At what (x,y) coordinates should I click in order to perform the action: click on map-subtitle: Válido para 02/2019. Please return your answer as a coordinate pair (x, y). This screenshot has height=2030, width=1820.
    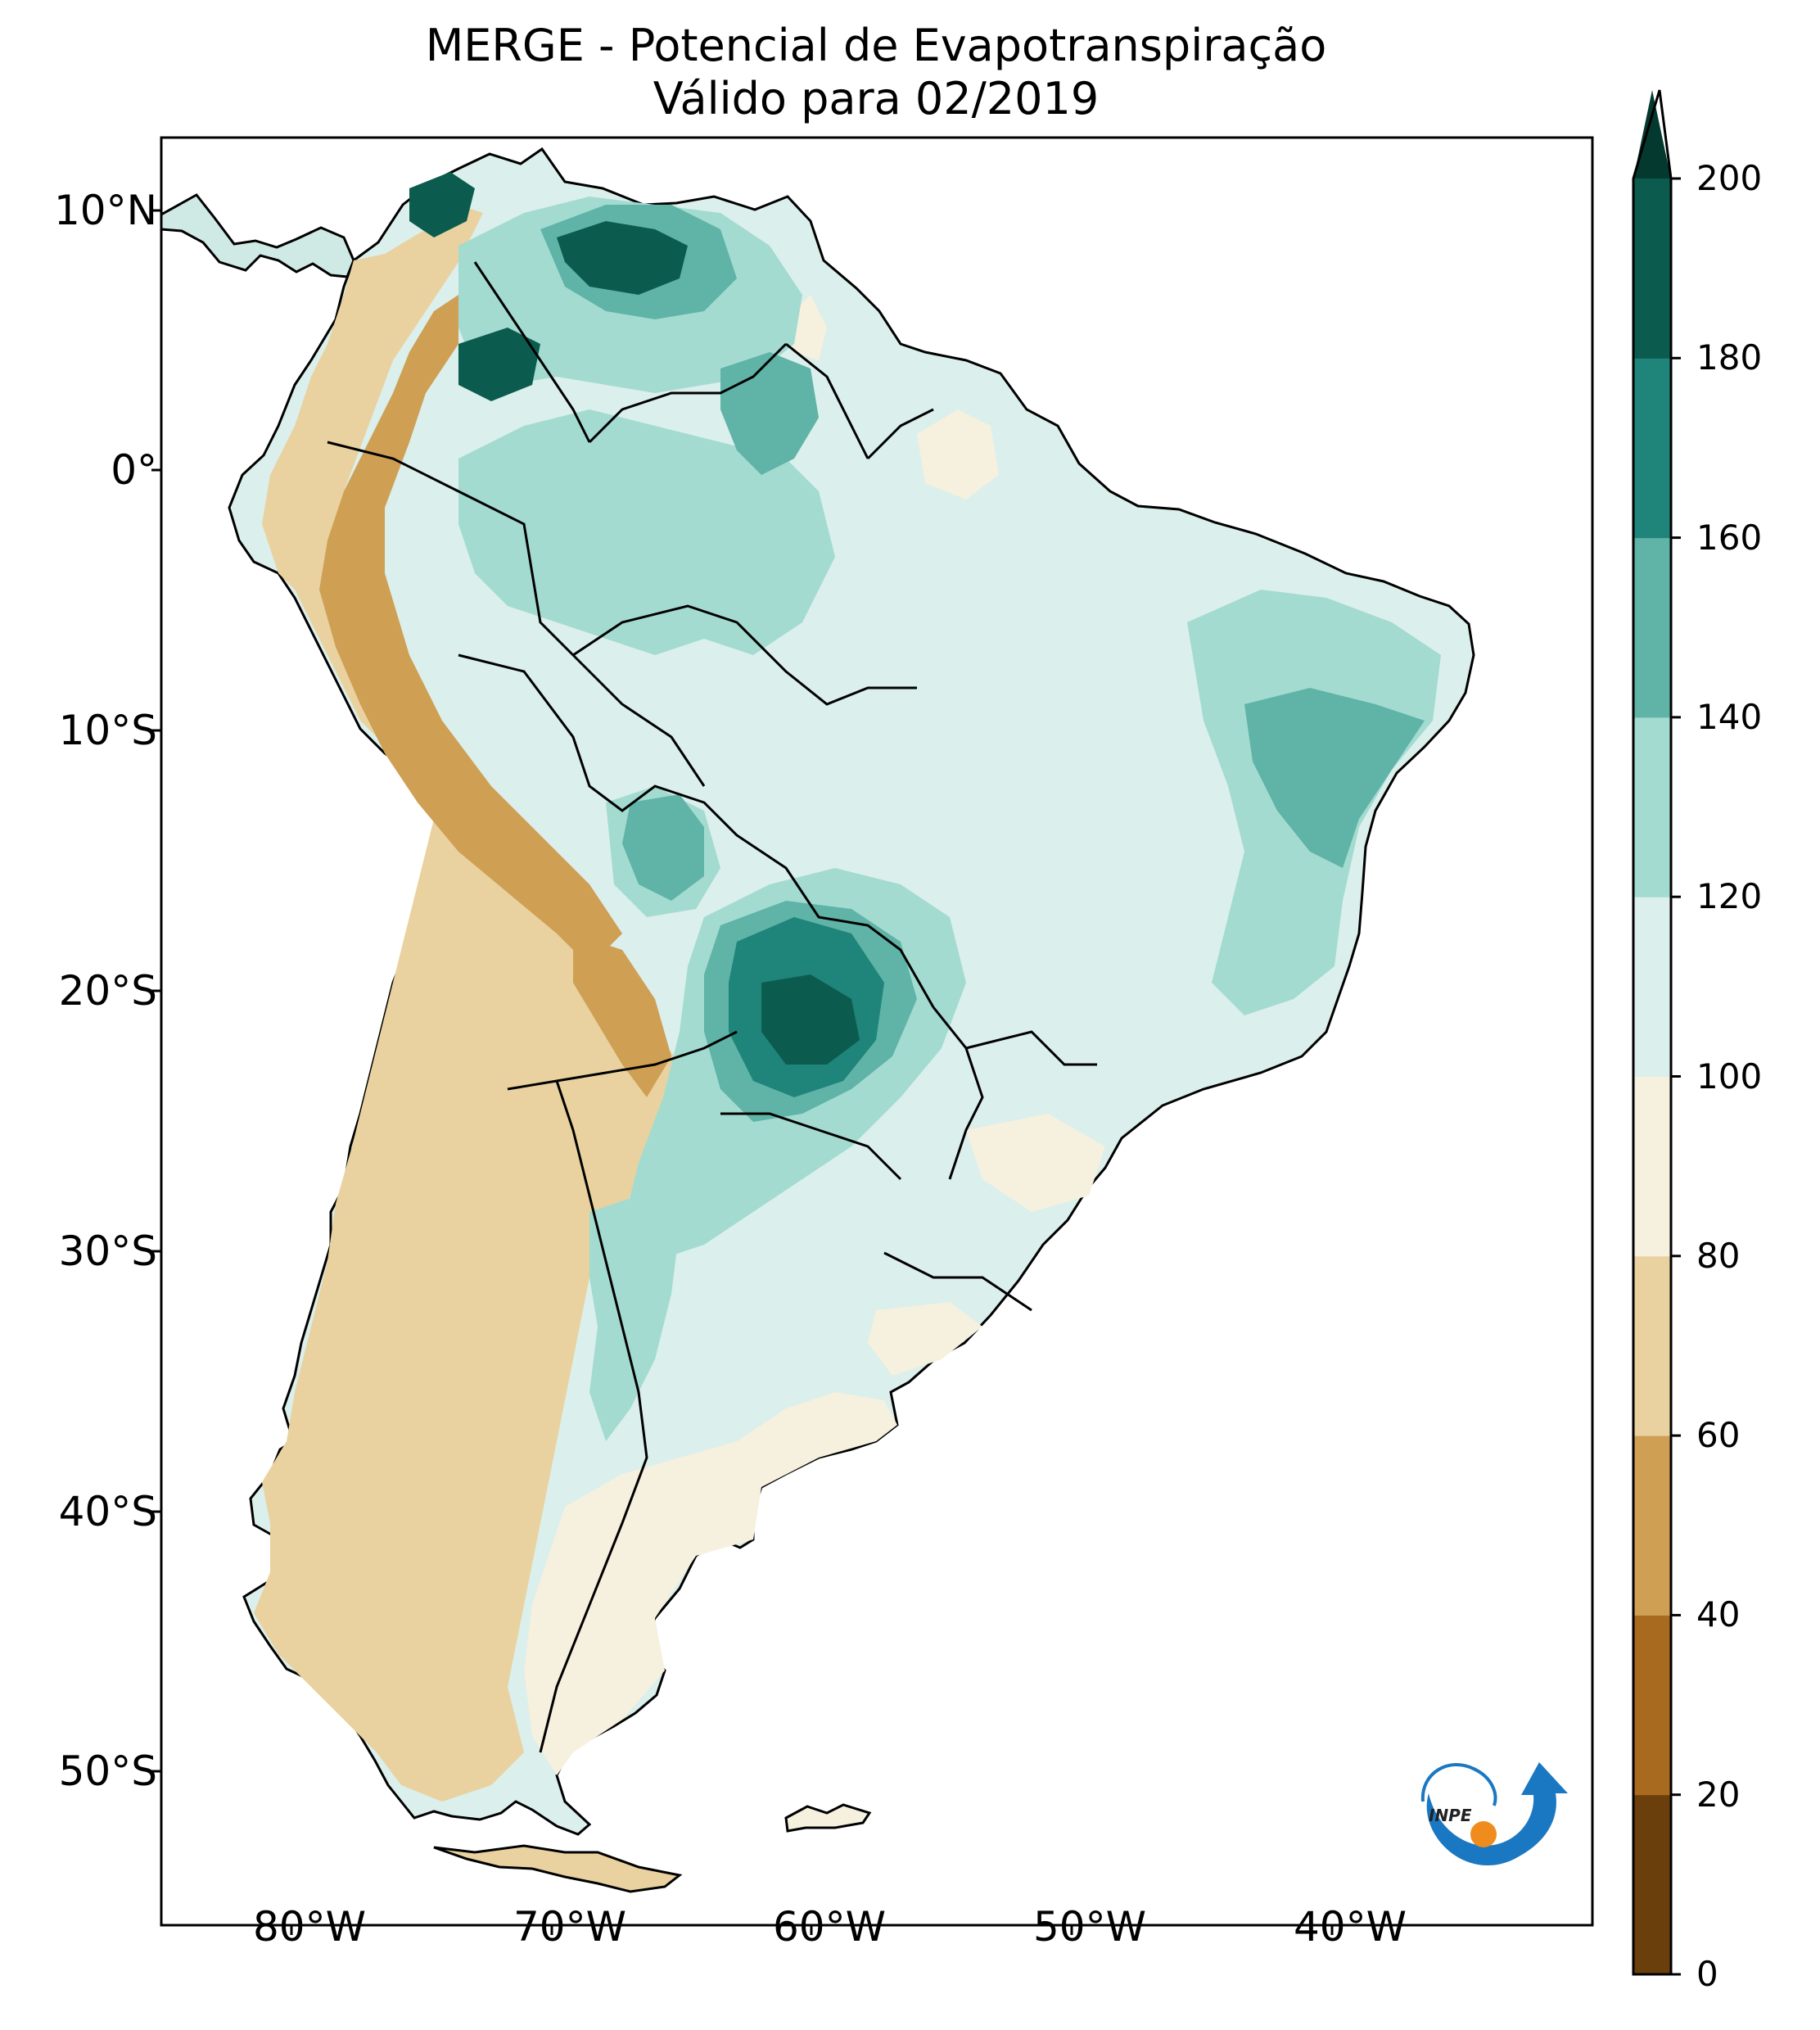
    Looking at the image, I should click on (877, 98).